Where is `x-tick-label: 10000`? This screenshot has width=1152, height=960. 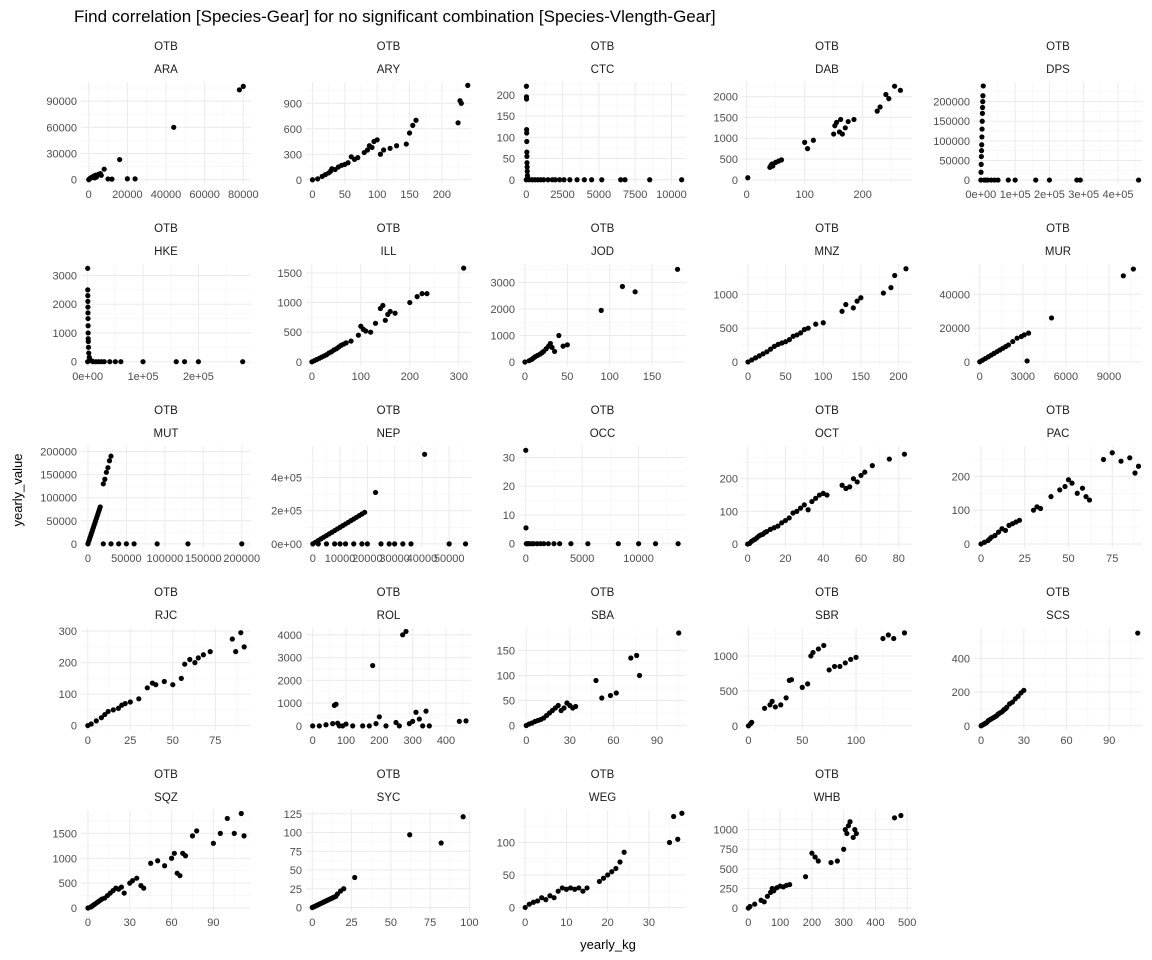
x-tick-label: 10000 is located at coordinates (638, 559).